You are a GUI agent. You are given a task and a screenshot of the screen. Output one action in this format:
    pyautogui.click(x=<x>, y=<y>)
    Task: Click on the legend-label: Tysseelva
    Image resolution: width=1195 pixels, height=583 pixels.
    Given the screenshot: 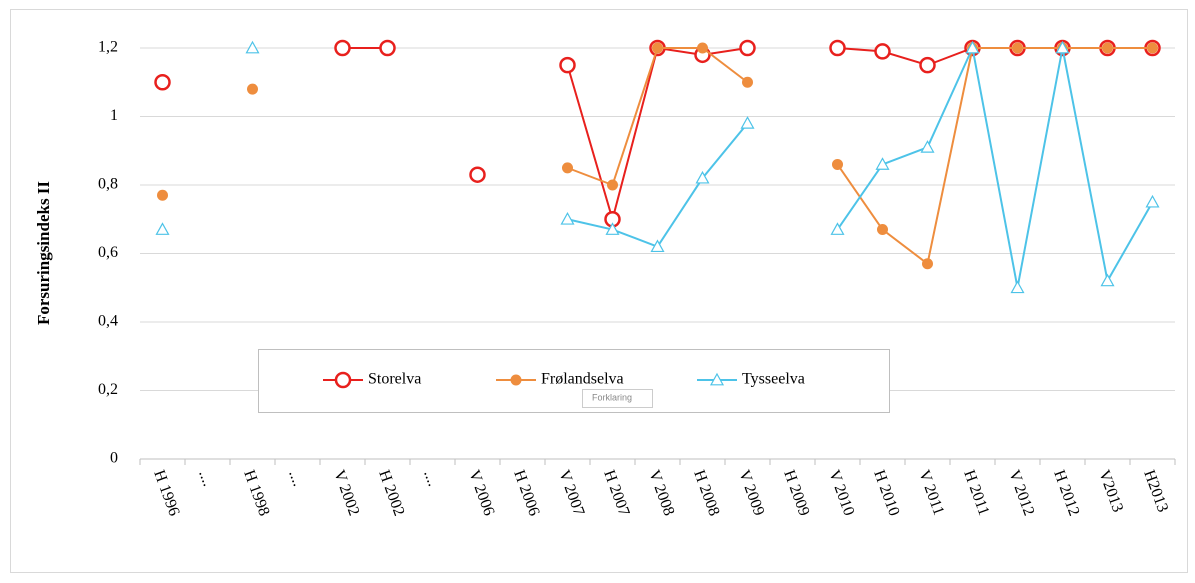 What is the action you would take?
    pyautogui.click(x=773, y=379)
    